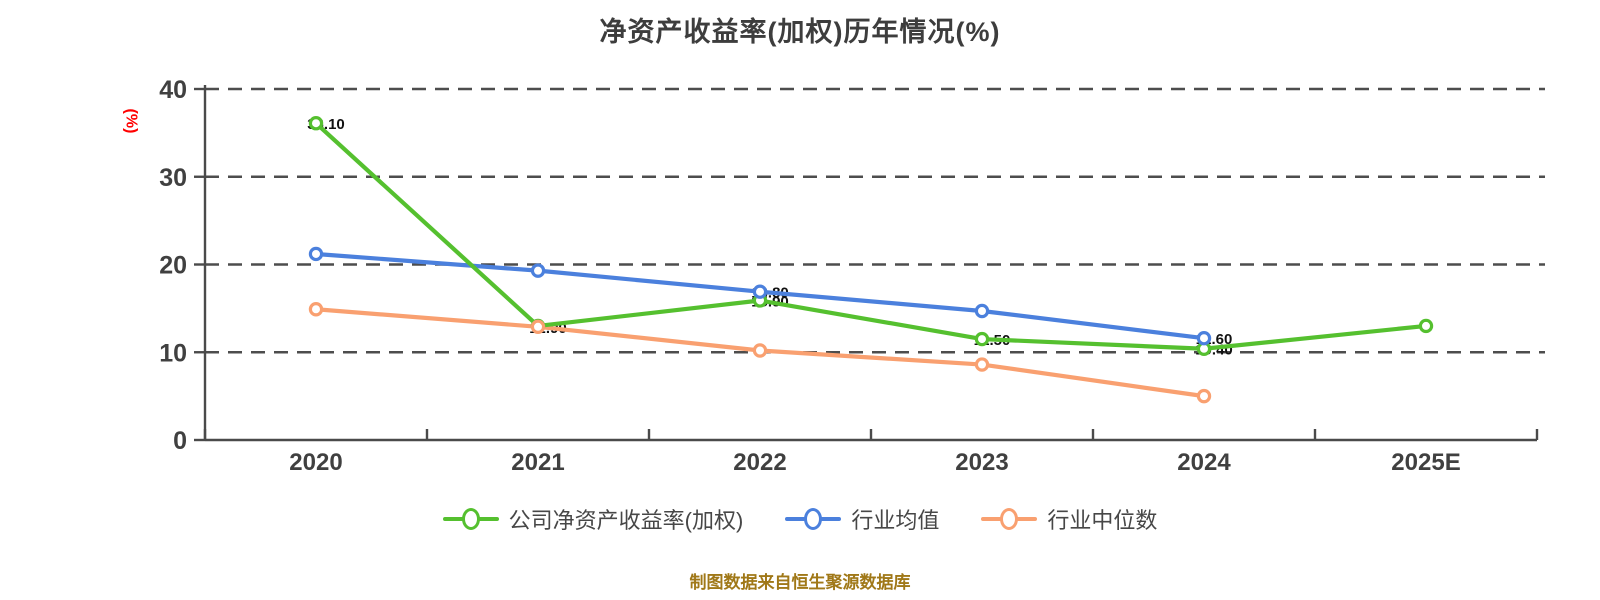 The image size is (1600, 600). Describe the element at coordinates (981, 462) in the screenshot. I see `x-tick-label-2023: 2023` at that location.